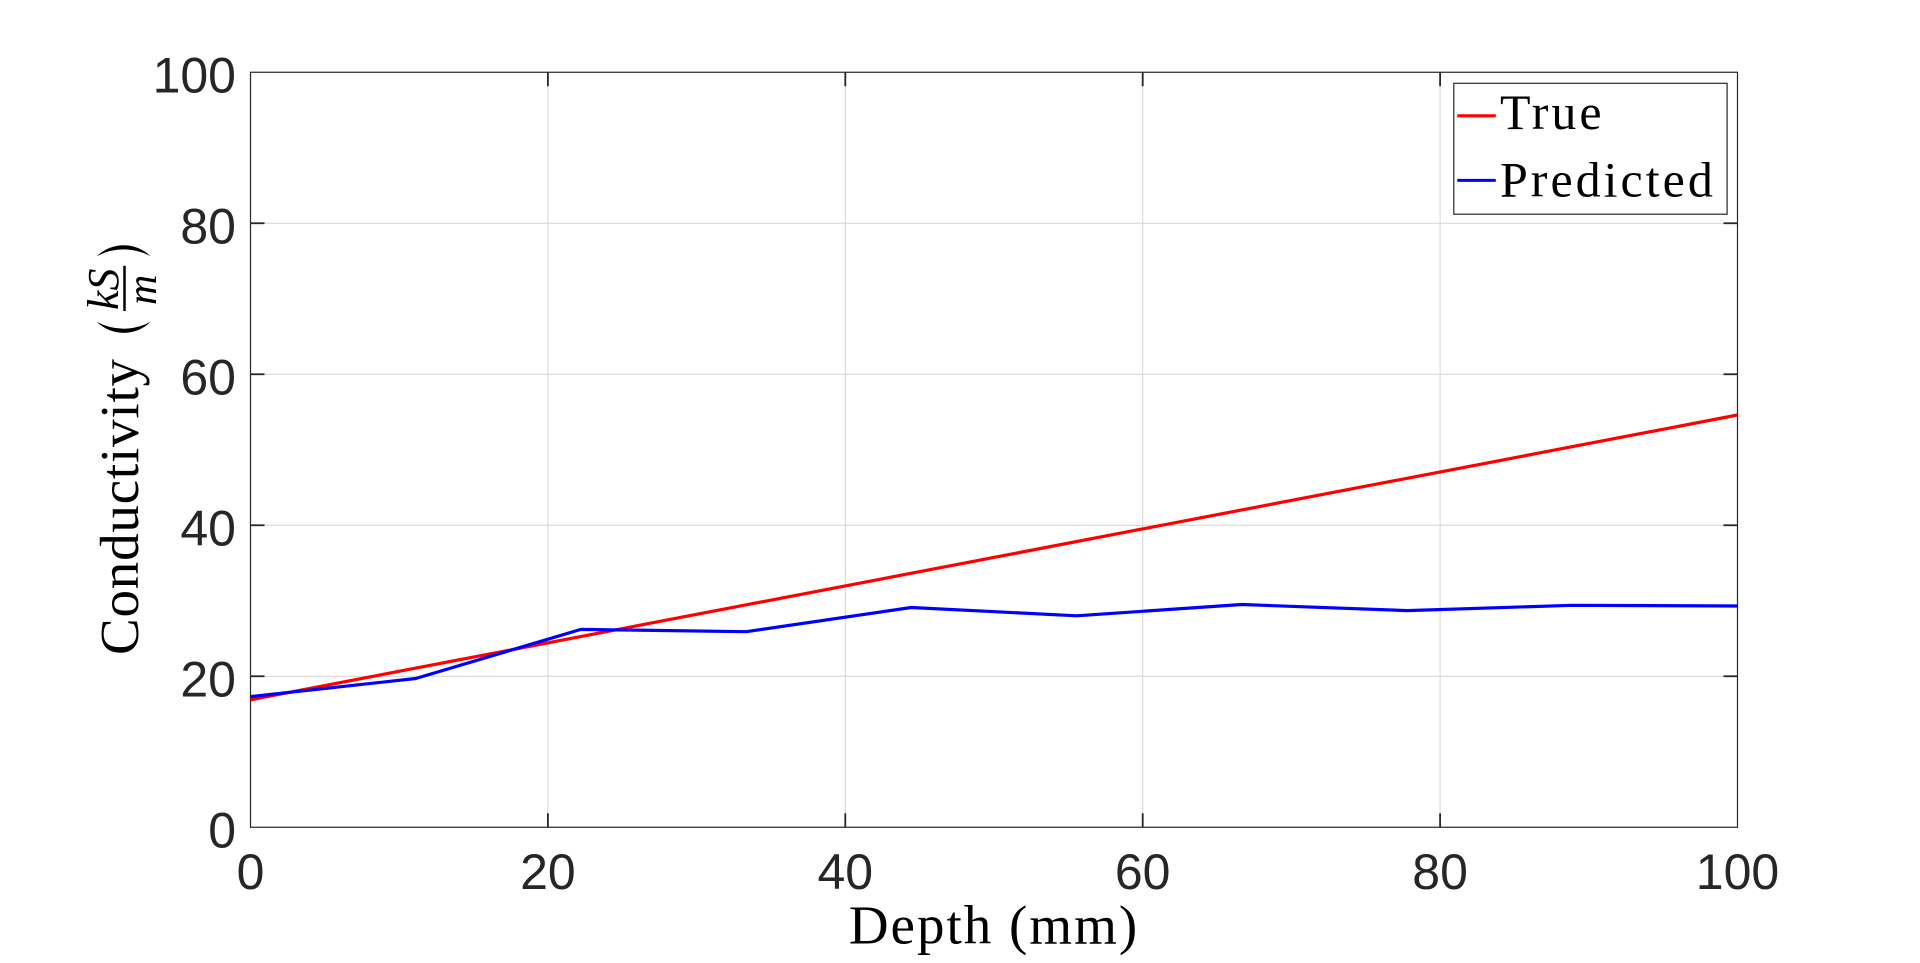 The height and width of the screenshot is (963, 1920). What do you see at coordinates (143, 290) in the screenshot?
I see `svg-text: m` at bounding box center [143, 290].